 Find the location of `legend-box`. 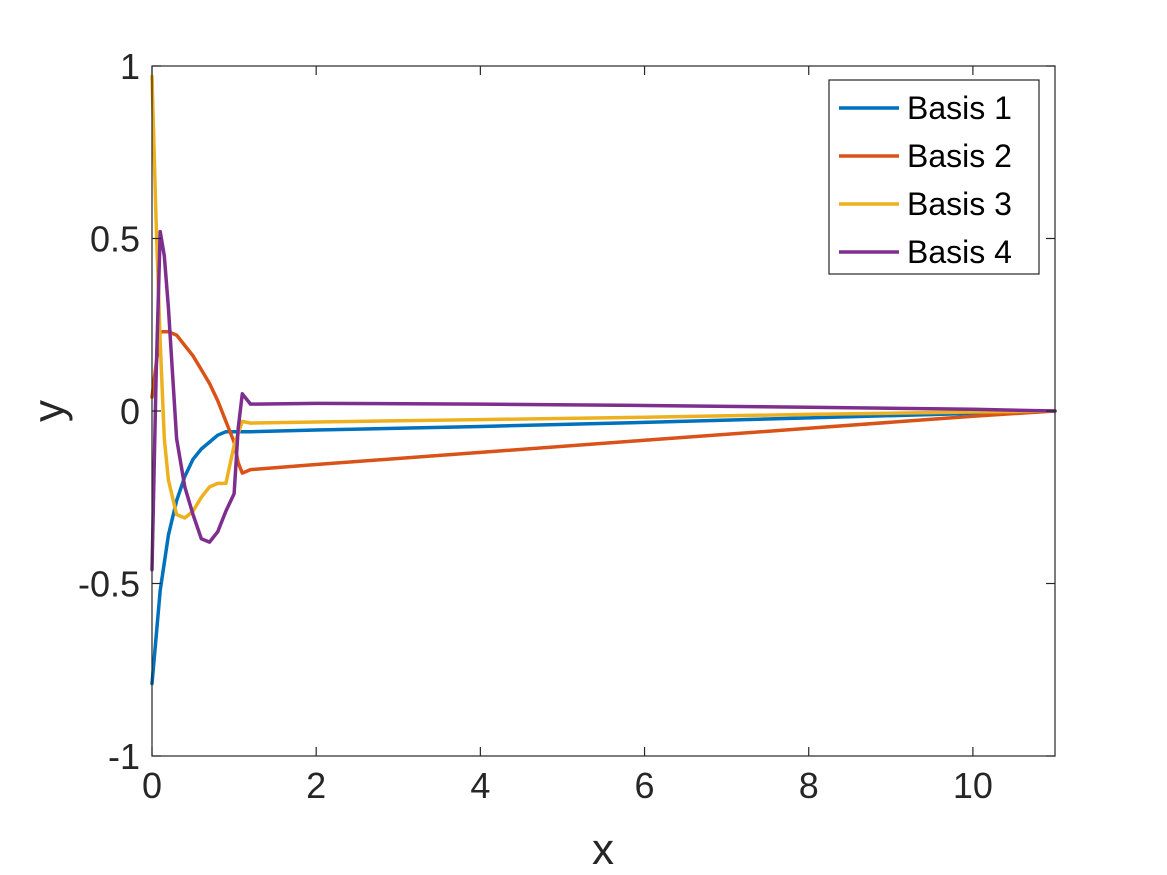

legend-box is located at coordinates (934, 177).